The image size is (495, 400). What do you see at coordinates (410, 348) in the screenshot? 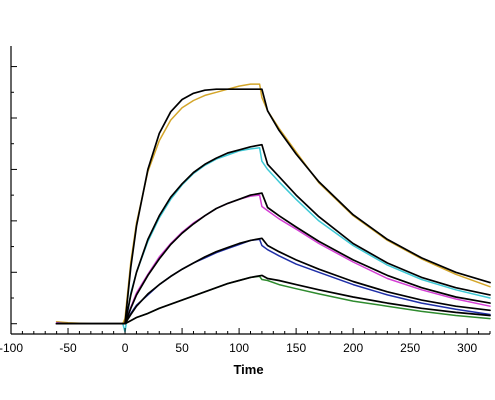
I see `x-tick-label: 250` at bounding box center [410, 348].